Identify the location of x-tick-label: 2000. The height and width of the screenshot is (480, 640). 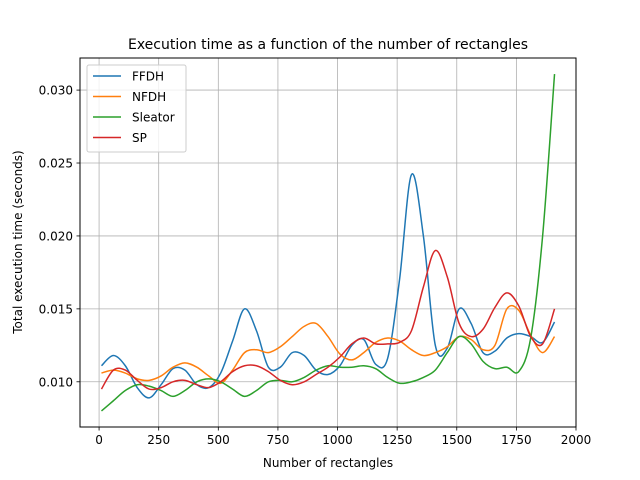
(576, 440).